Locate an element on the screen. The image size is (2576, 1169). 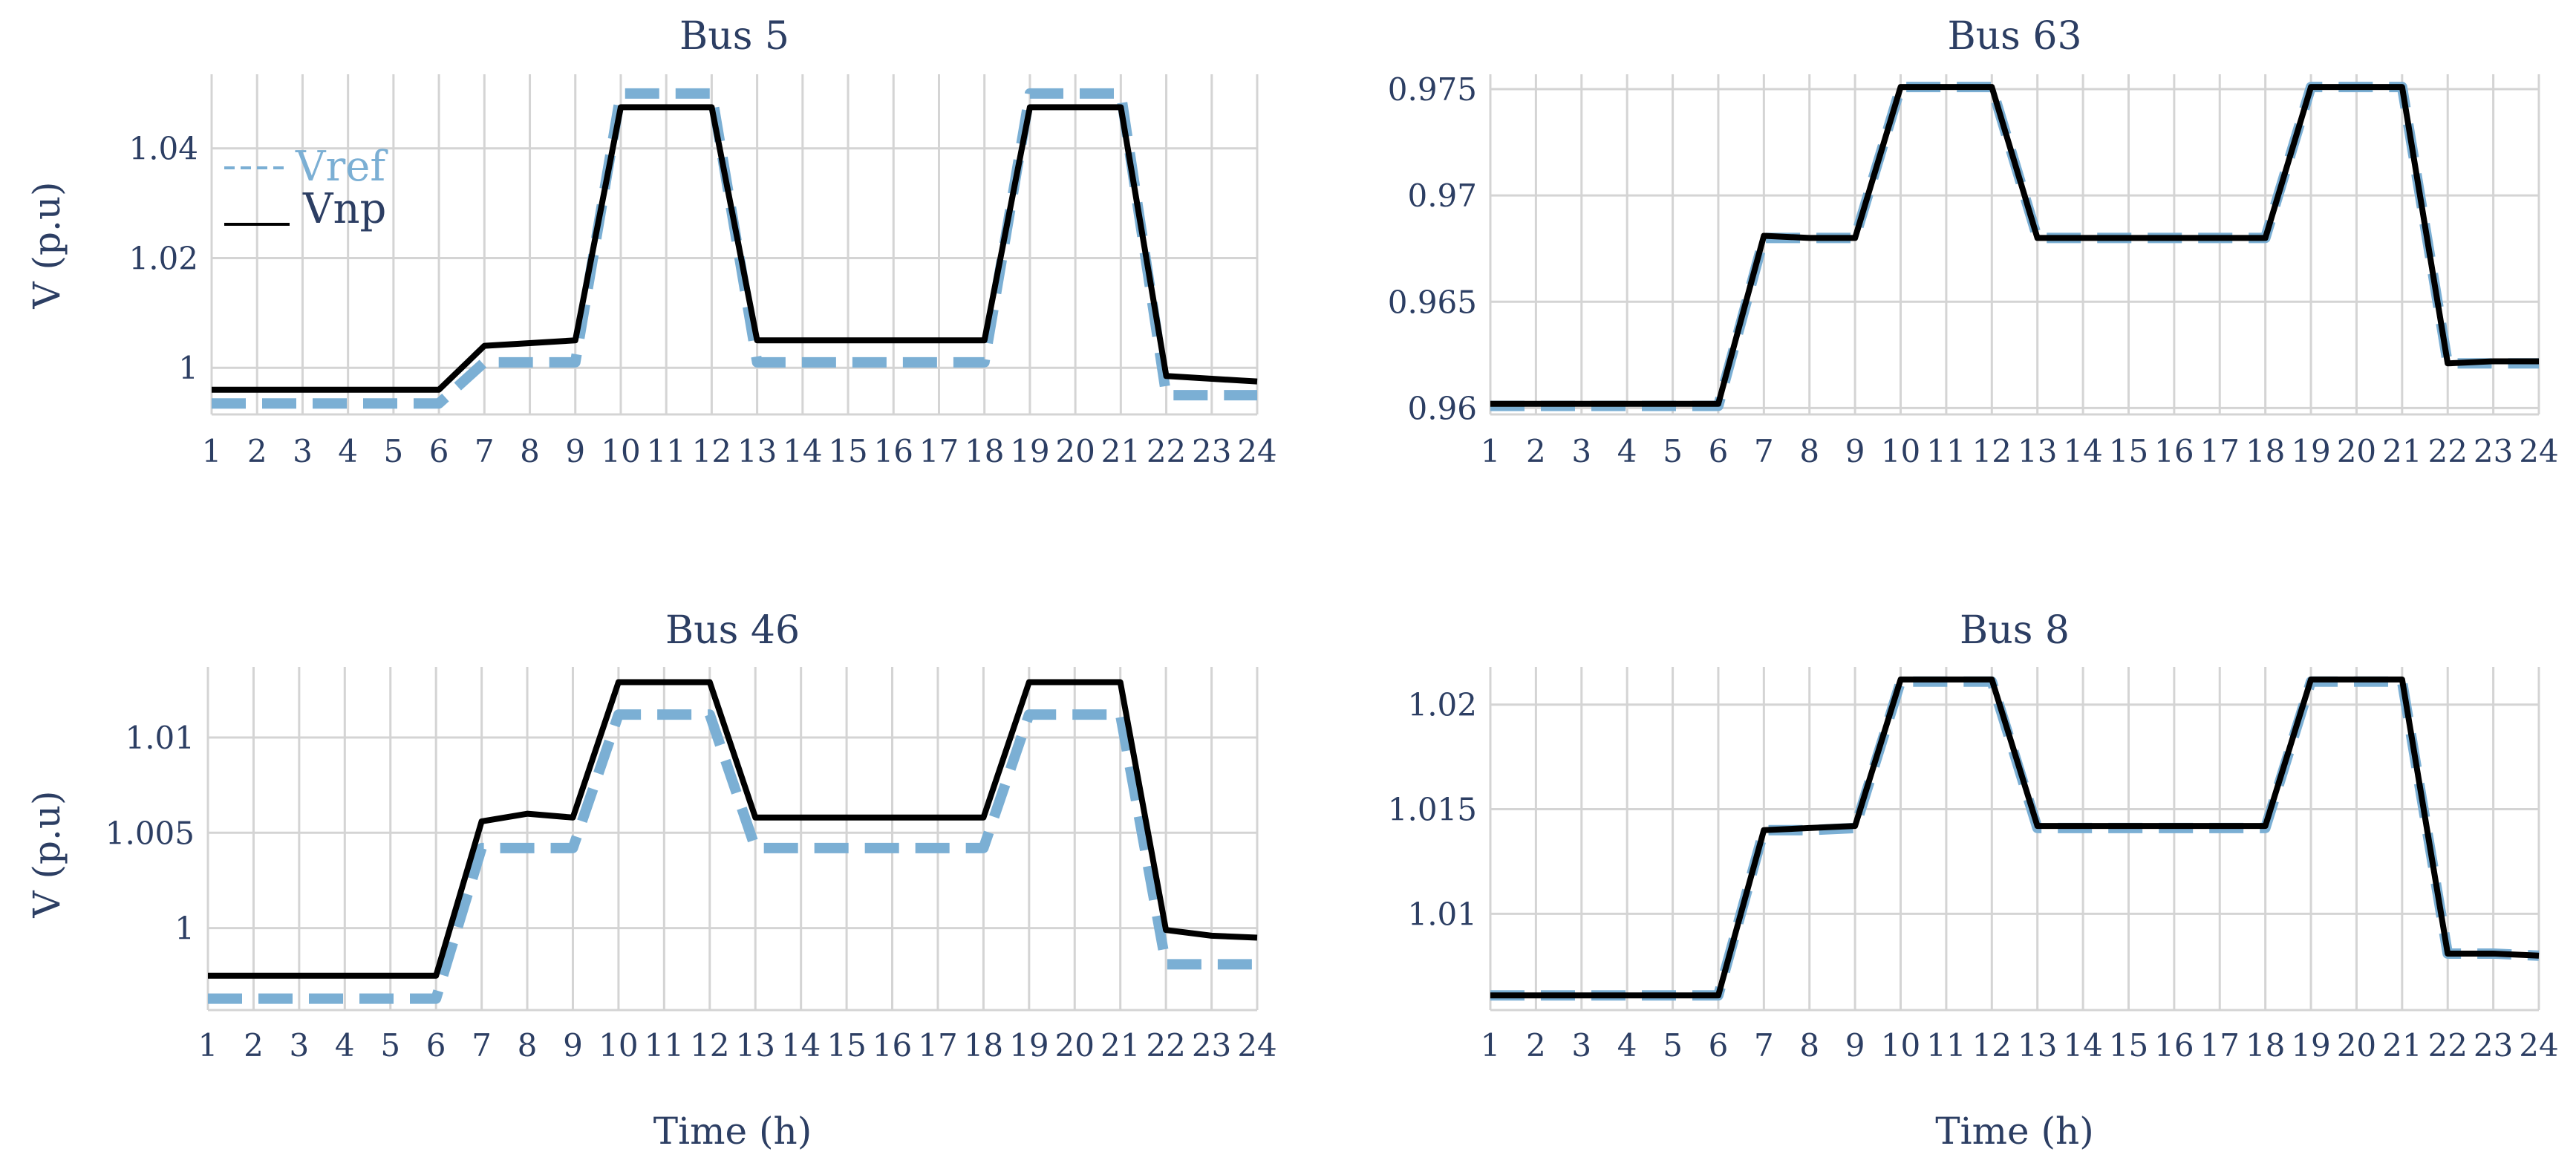
y-tick-label: 1.01 is located at coordinates (1442, 914).